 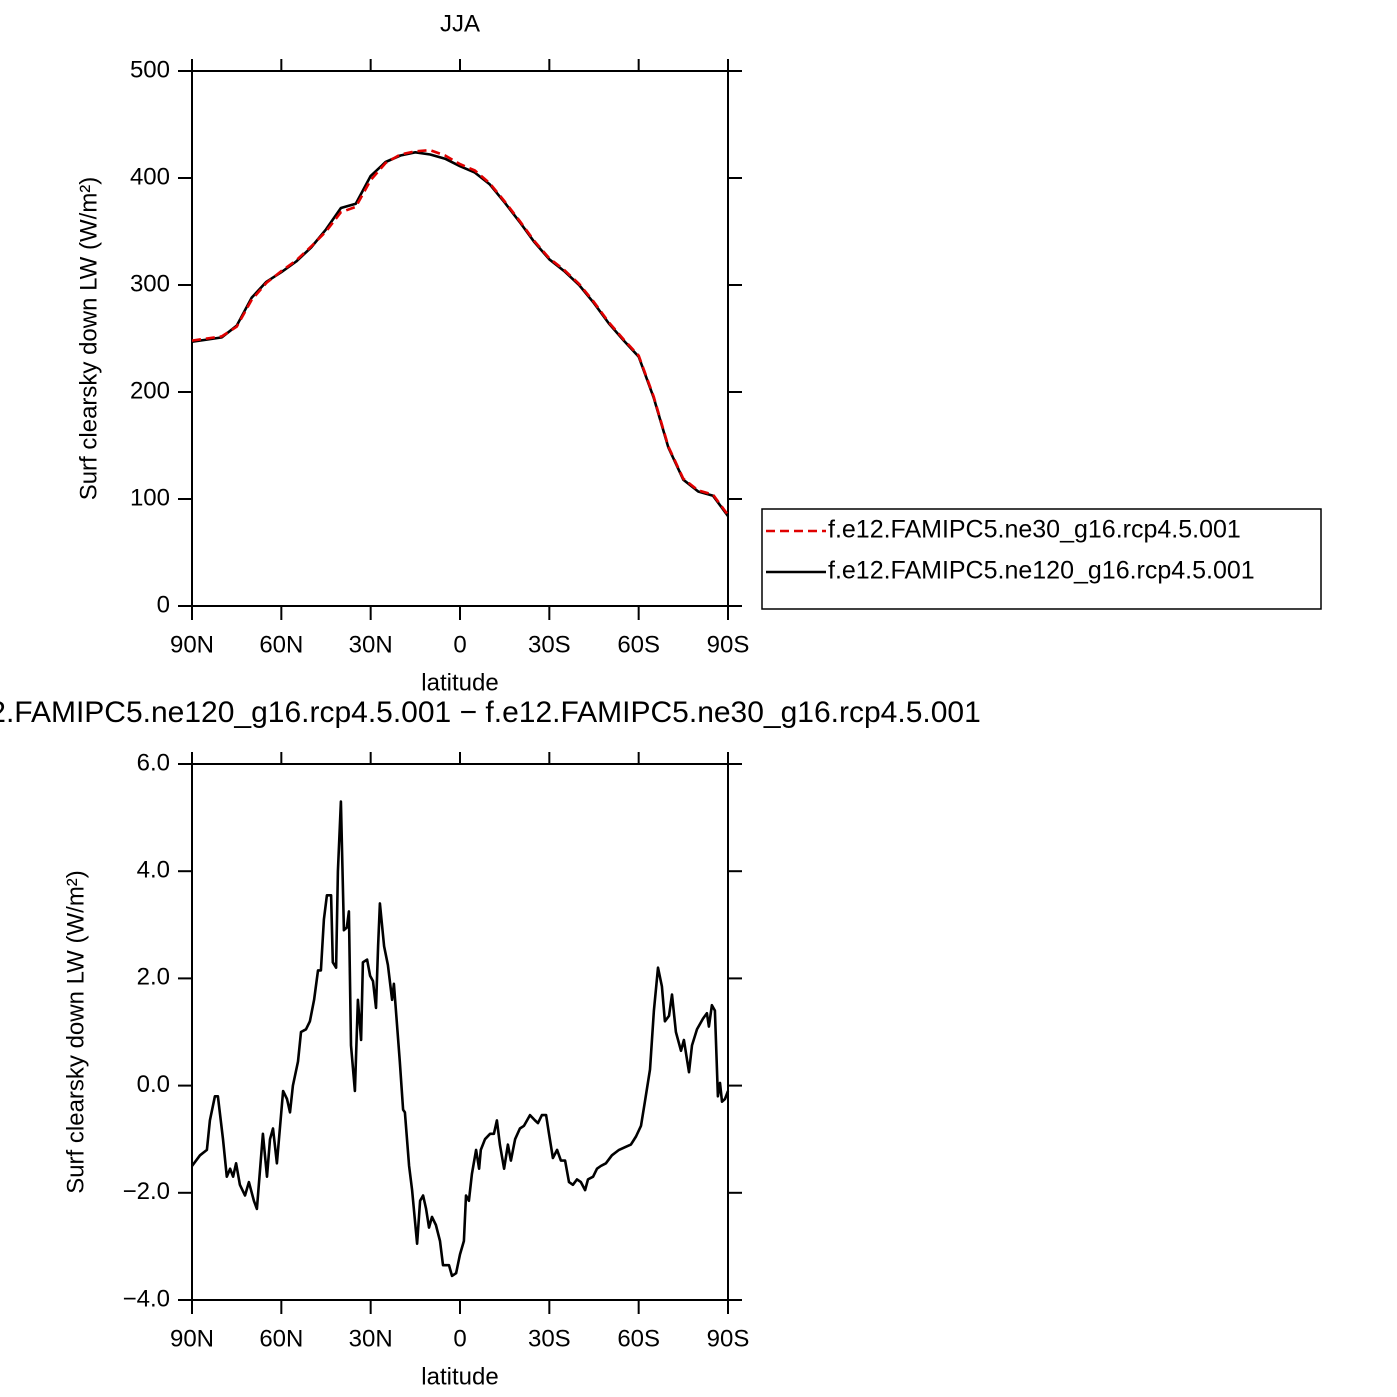 What do you see at coordinates (153, 870) in the screenshot?
I see `y-tick-label: 4.0` at bounding box center [153, 870].